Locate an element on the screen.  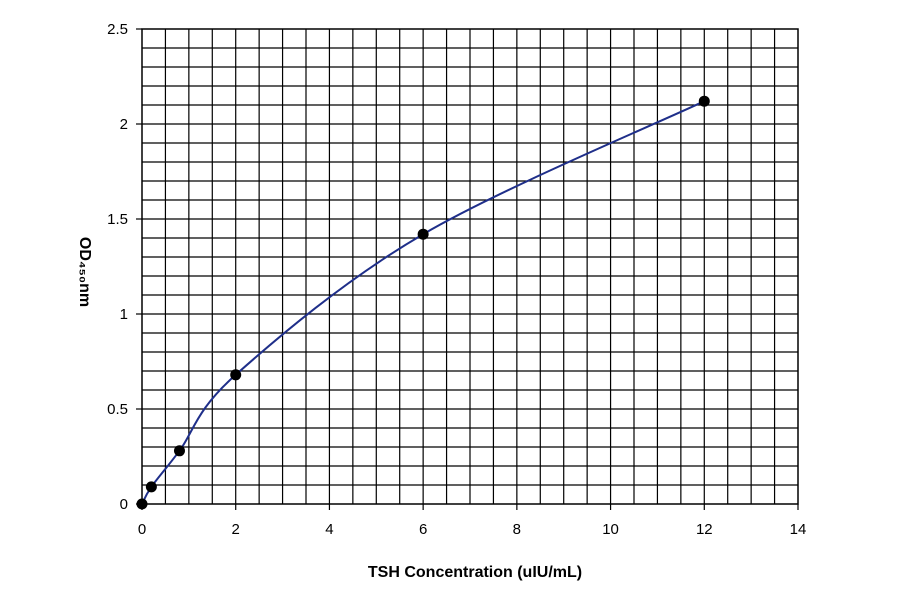
x-tick-label: 8 is located at coordinates (517, 529).